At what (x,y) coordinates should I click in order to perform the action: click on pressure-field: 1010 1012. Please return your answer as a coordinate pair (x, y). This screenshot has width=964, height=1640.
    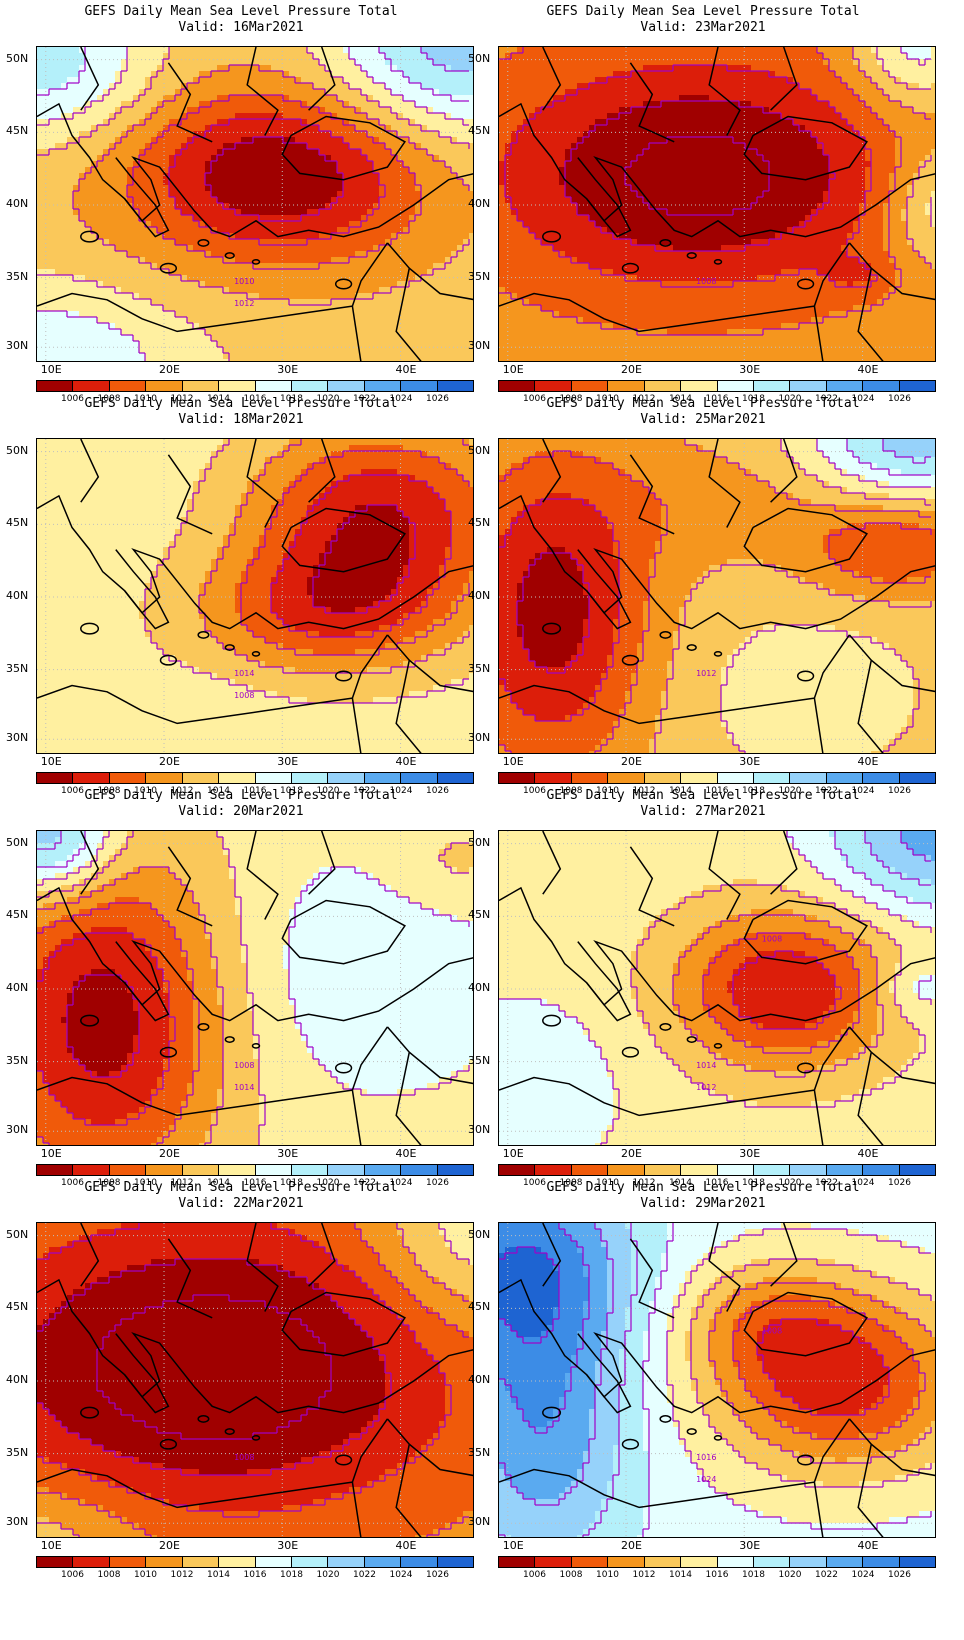
    Looking at the image, I should click on (255, 204).